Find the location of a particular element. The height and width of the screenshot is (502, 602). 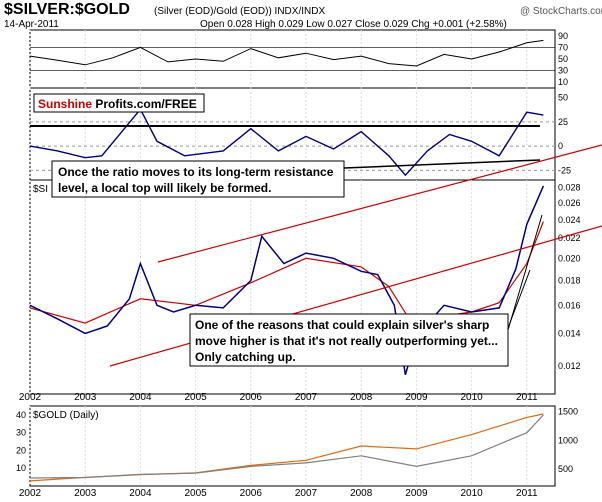

silver-price-line is located at coordinates (286, 446).